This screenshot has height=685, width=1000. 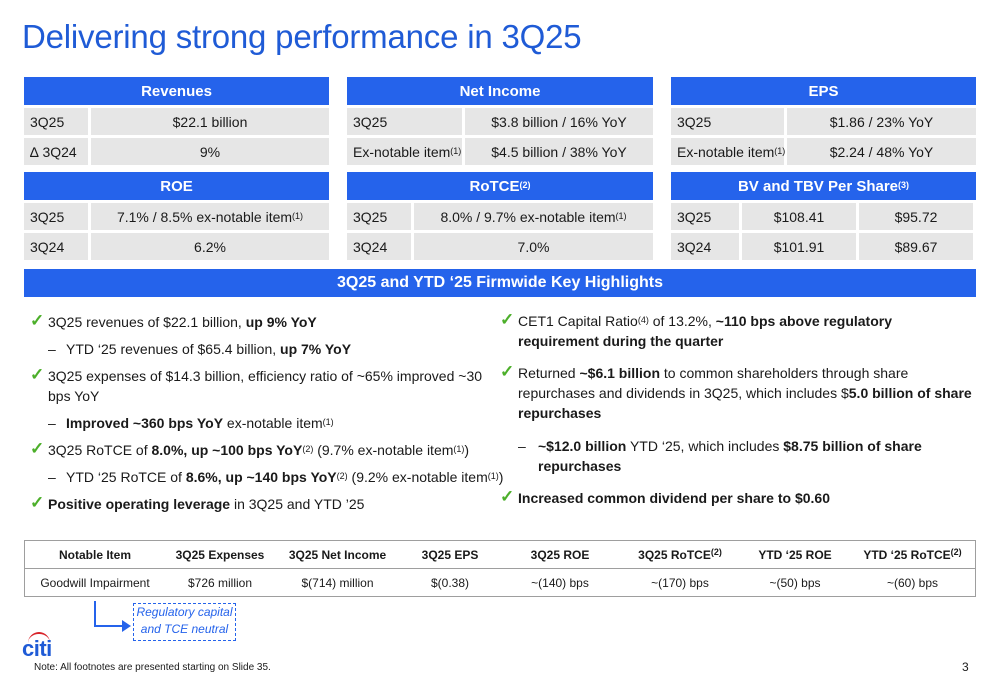 What do you see at coordinates (176, 91) in the screenshot?
I see `revenues-header: Revenues` at bounding box center [176, 91].